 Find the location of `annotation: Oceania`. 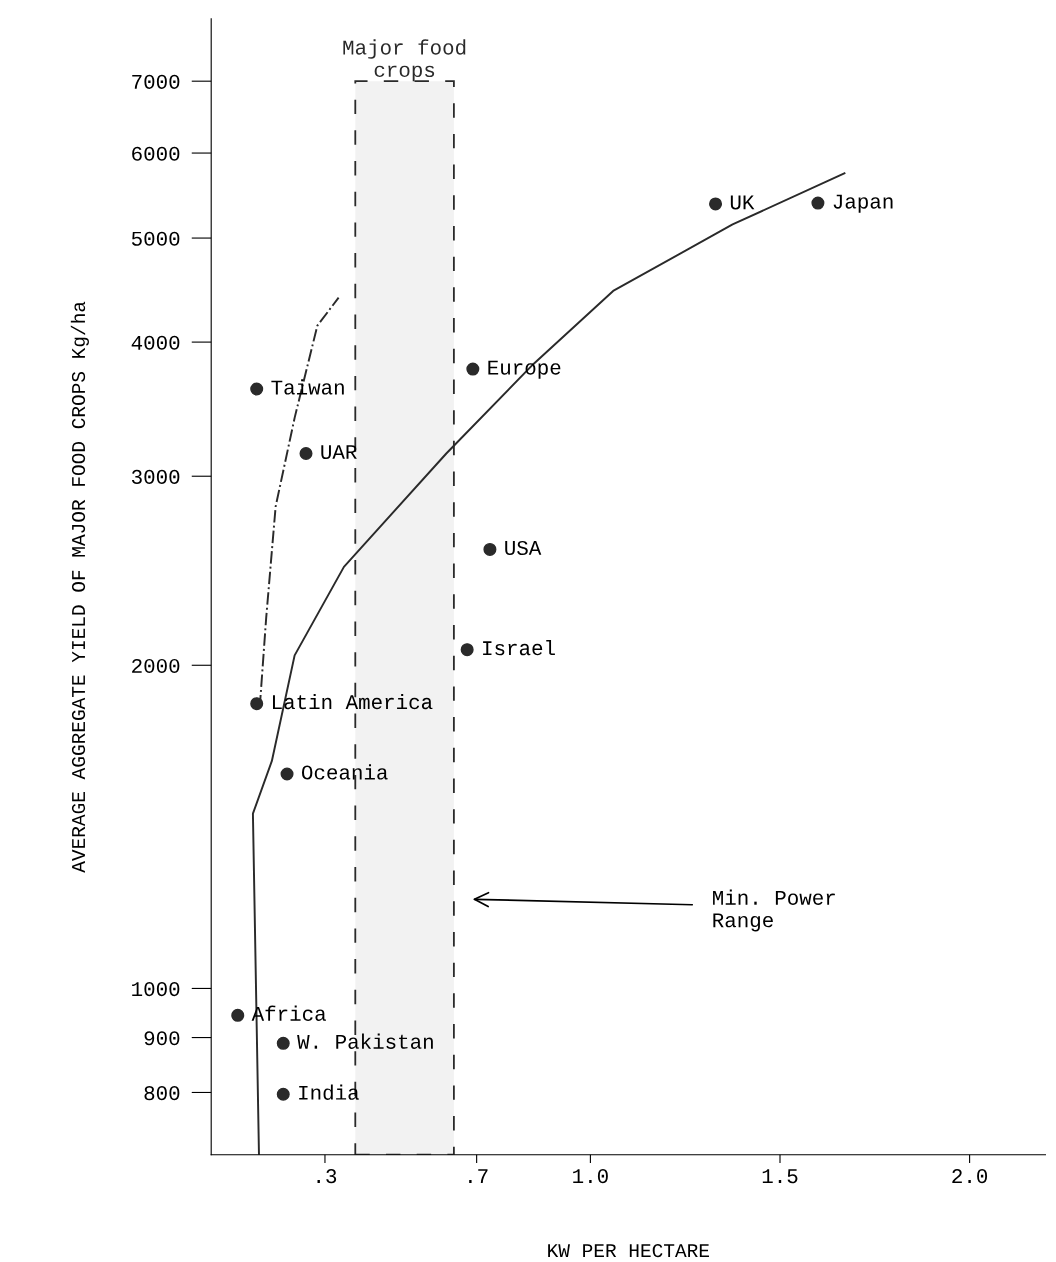

annotation: Oceania is located at coordinates (344, 772).